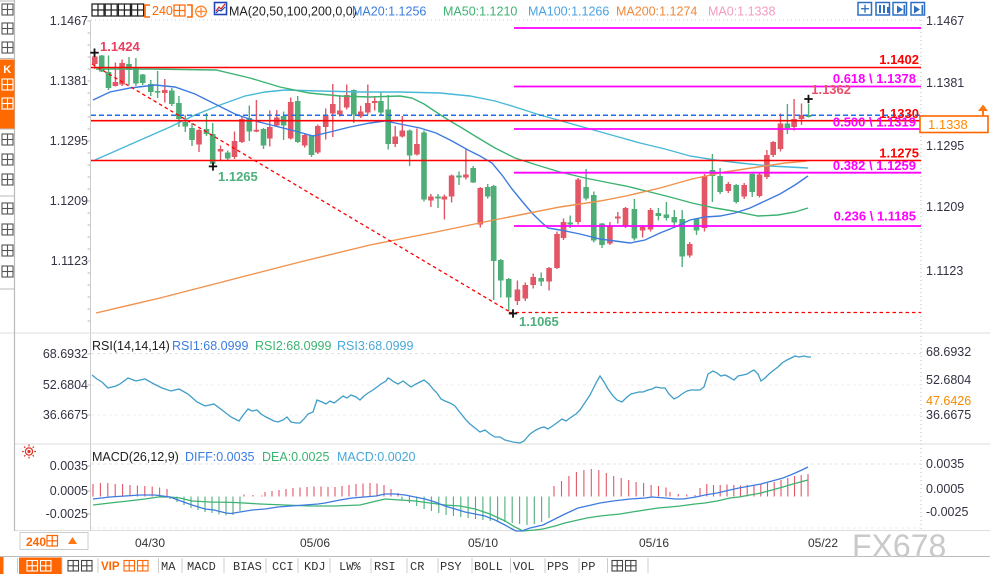 This screenshot has height=574, width=990. I want to click on svg-text: DIFF:0.0035, so click(220, 457).